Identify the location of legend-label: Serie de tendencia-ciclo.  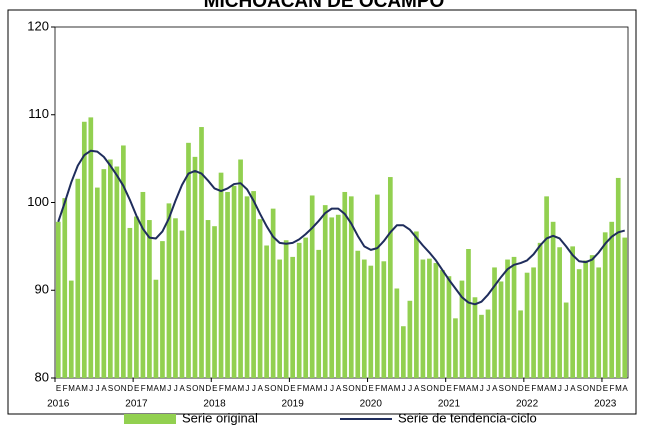
(467, 417).